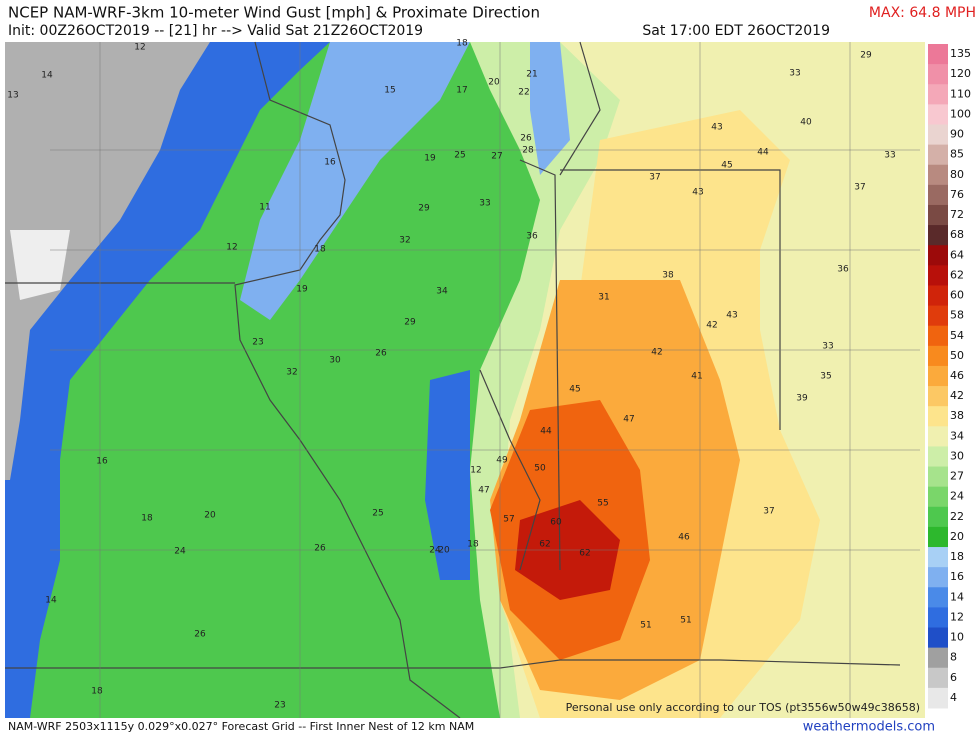  What do you see at coordinates (461, 91) in the screenshot?
I see `gust-label: 17` at bounding box center [461, 91].